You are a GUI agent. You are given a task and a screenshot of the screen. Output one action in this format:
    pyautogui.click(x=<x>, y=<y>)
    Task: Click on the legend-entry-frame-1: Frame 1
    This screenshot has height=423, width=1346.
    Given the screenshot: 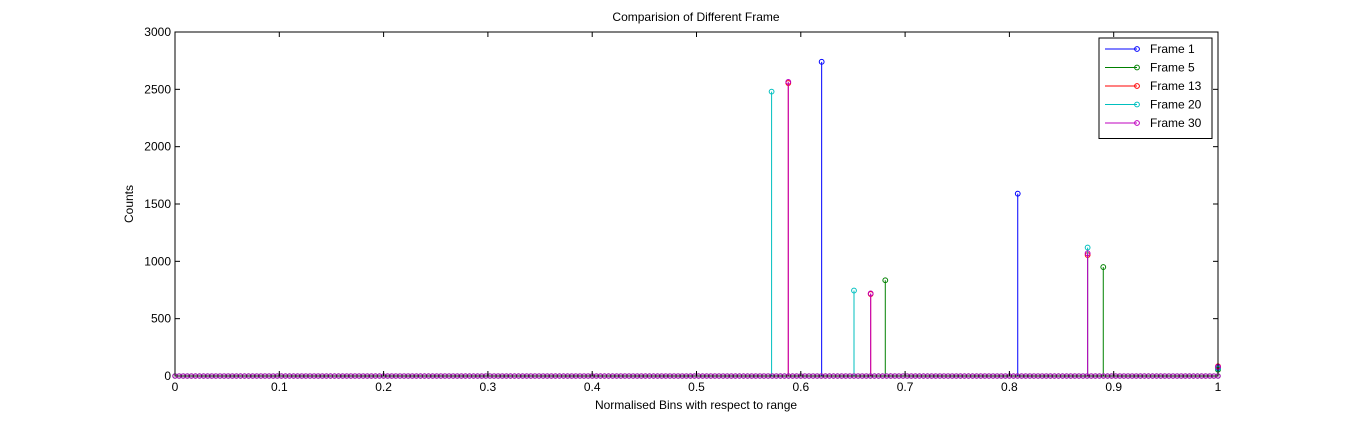 What is the action you would take?
    pyautogui.click(x=1150, y=49)
    